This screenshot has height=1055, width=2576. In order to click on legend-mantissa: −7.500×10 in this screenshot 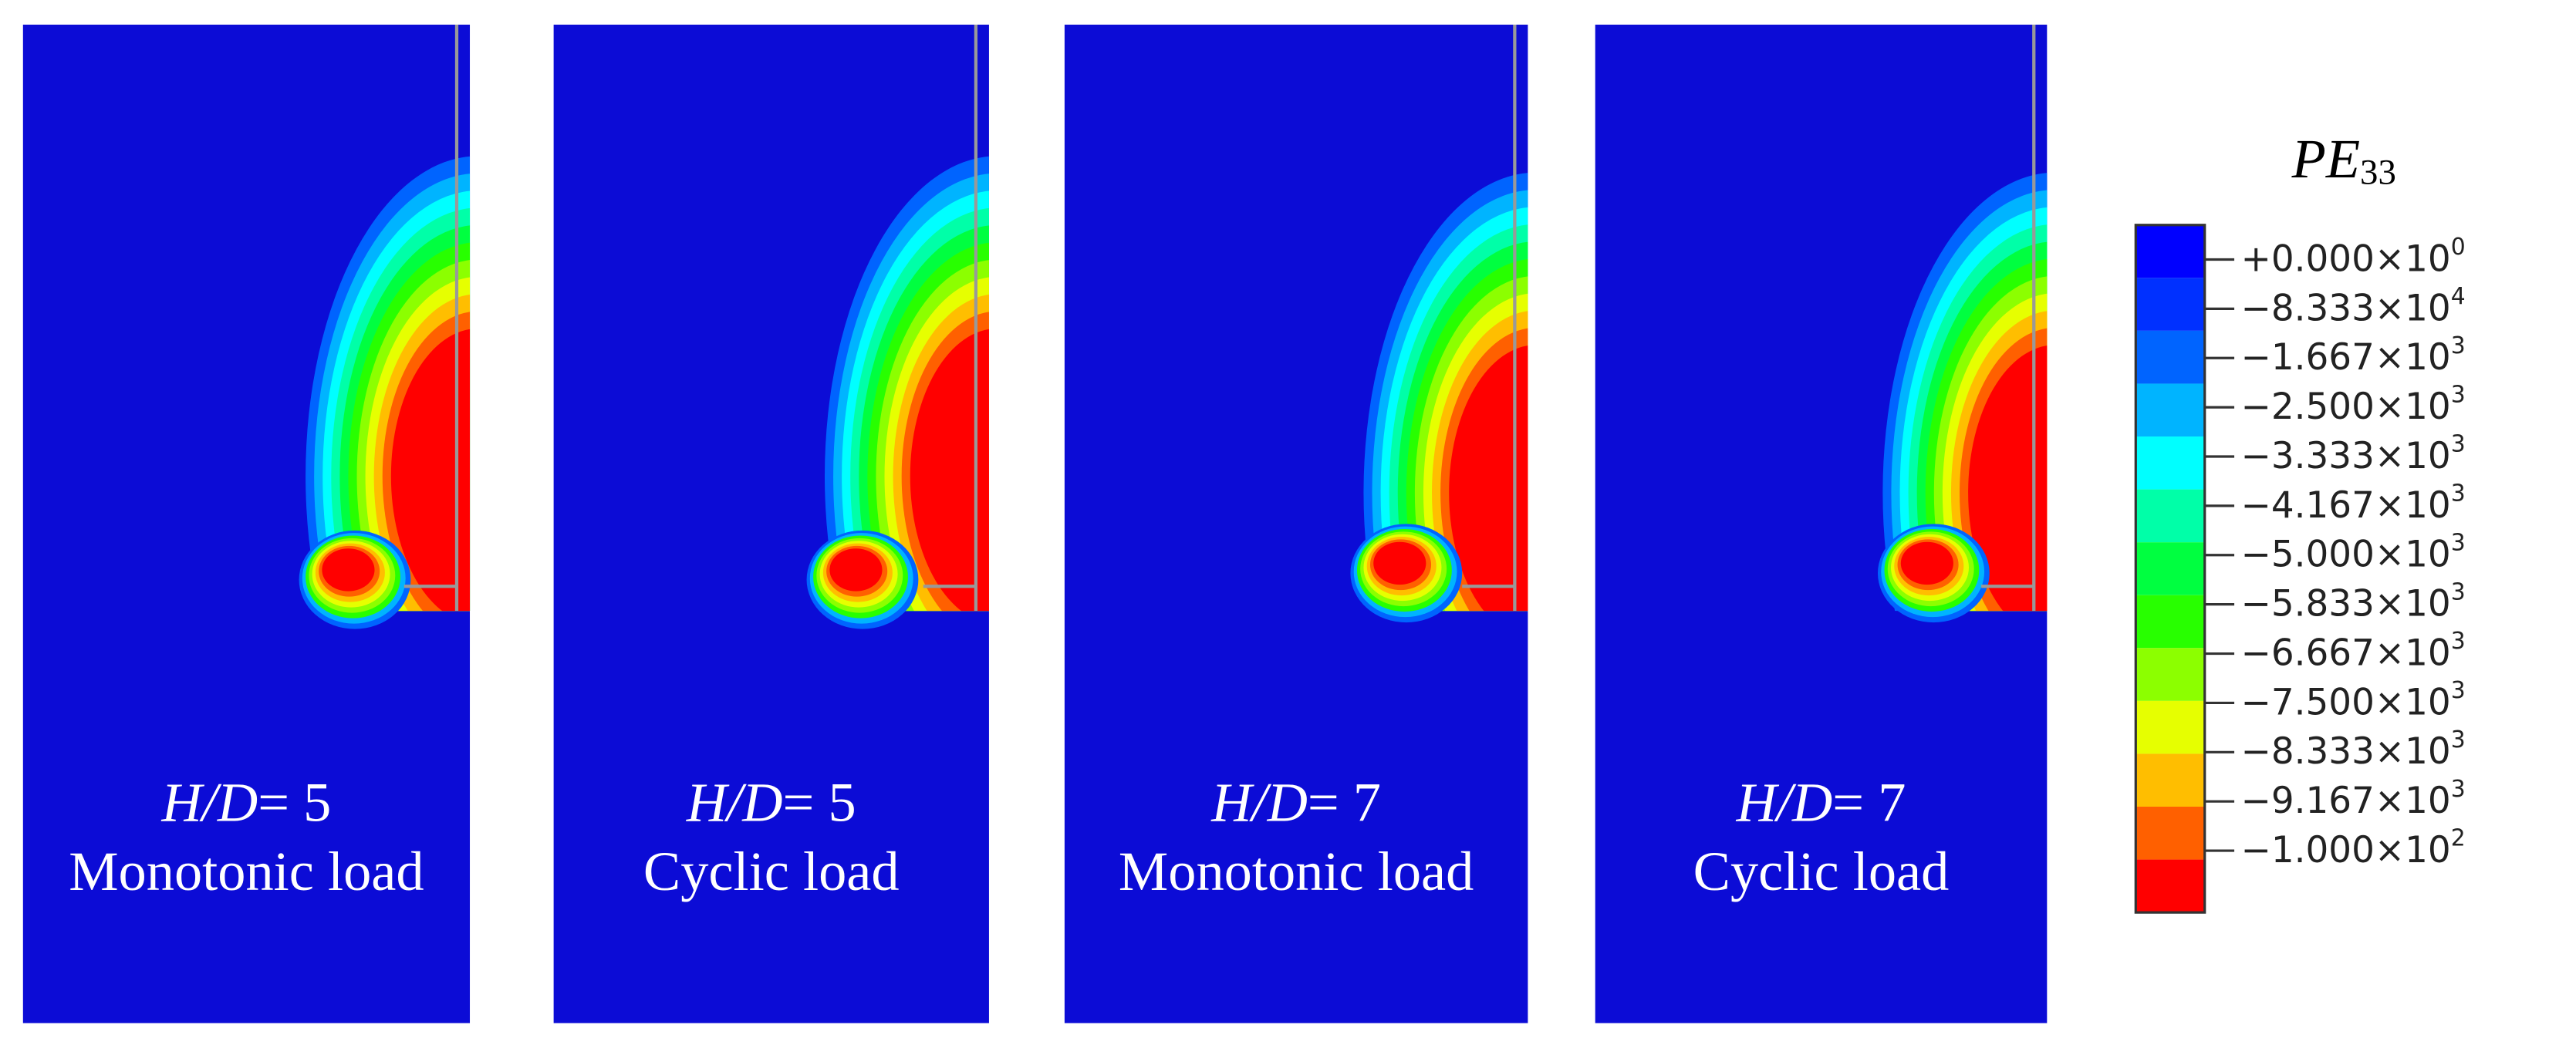, I will do `click(2346, 703)`.